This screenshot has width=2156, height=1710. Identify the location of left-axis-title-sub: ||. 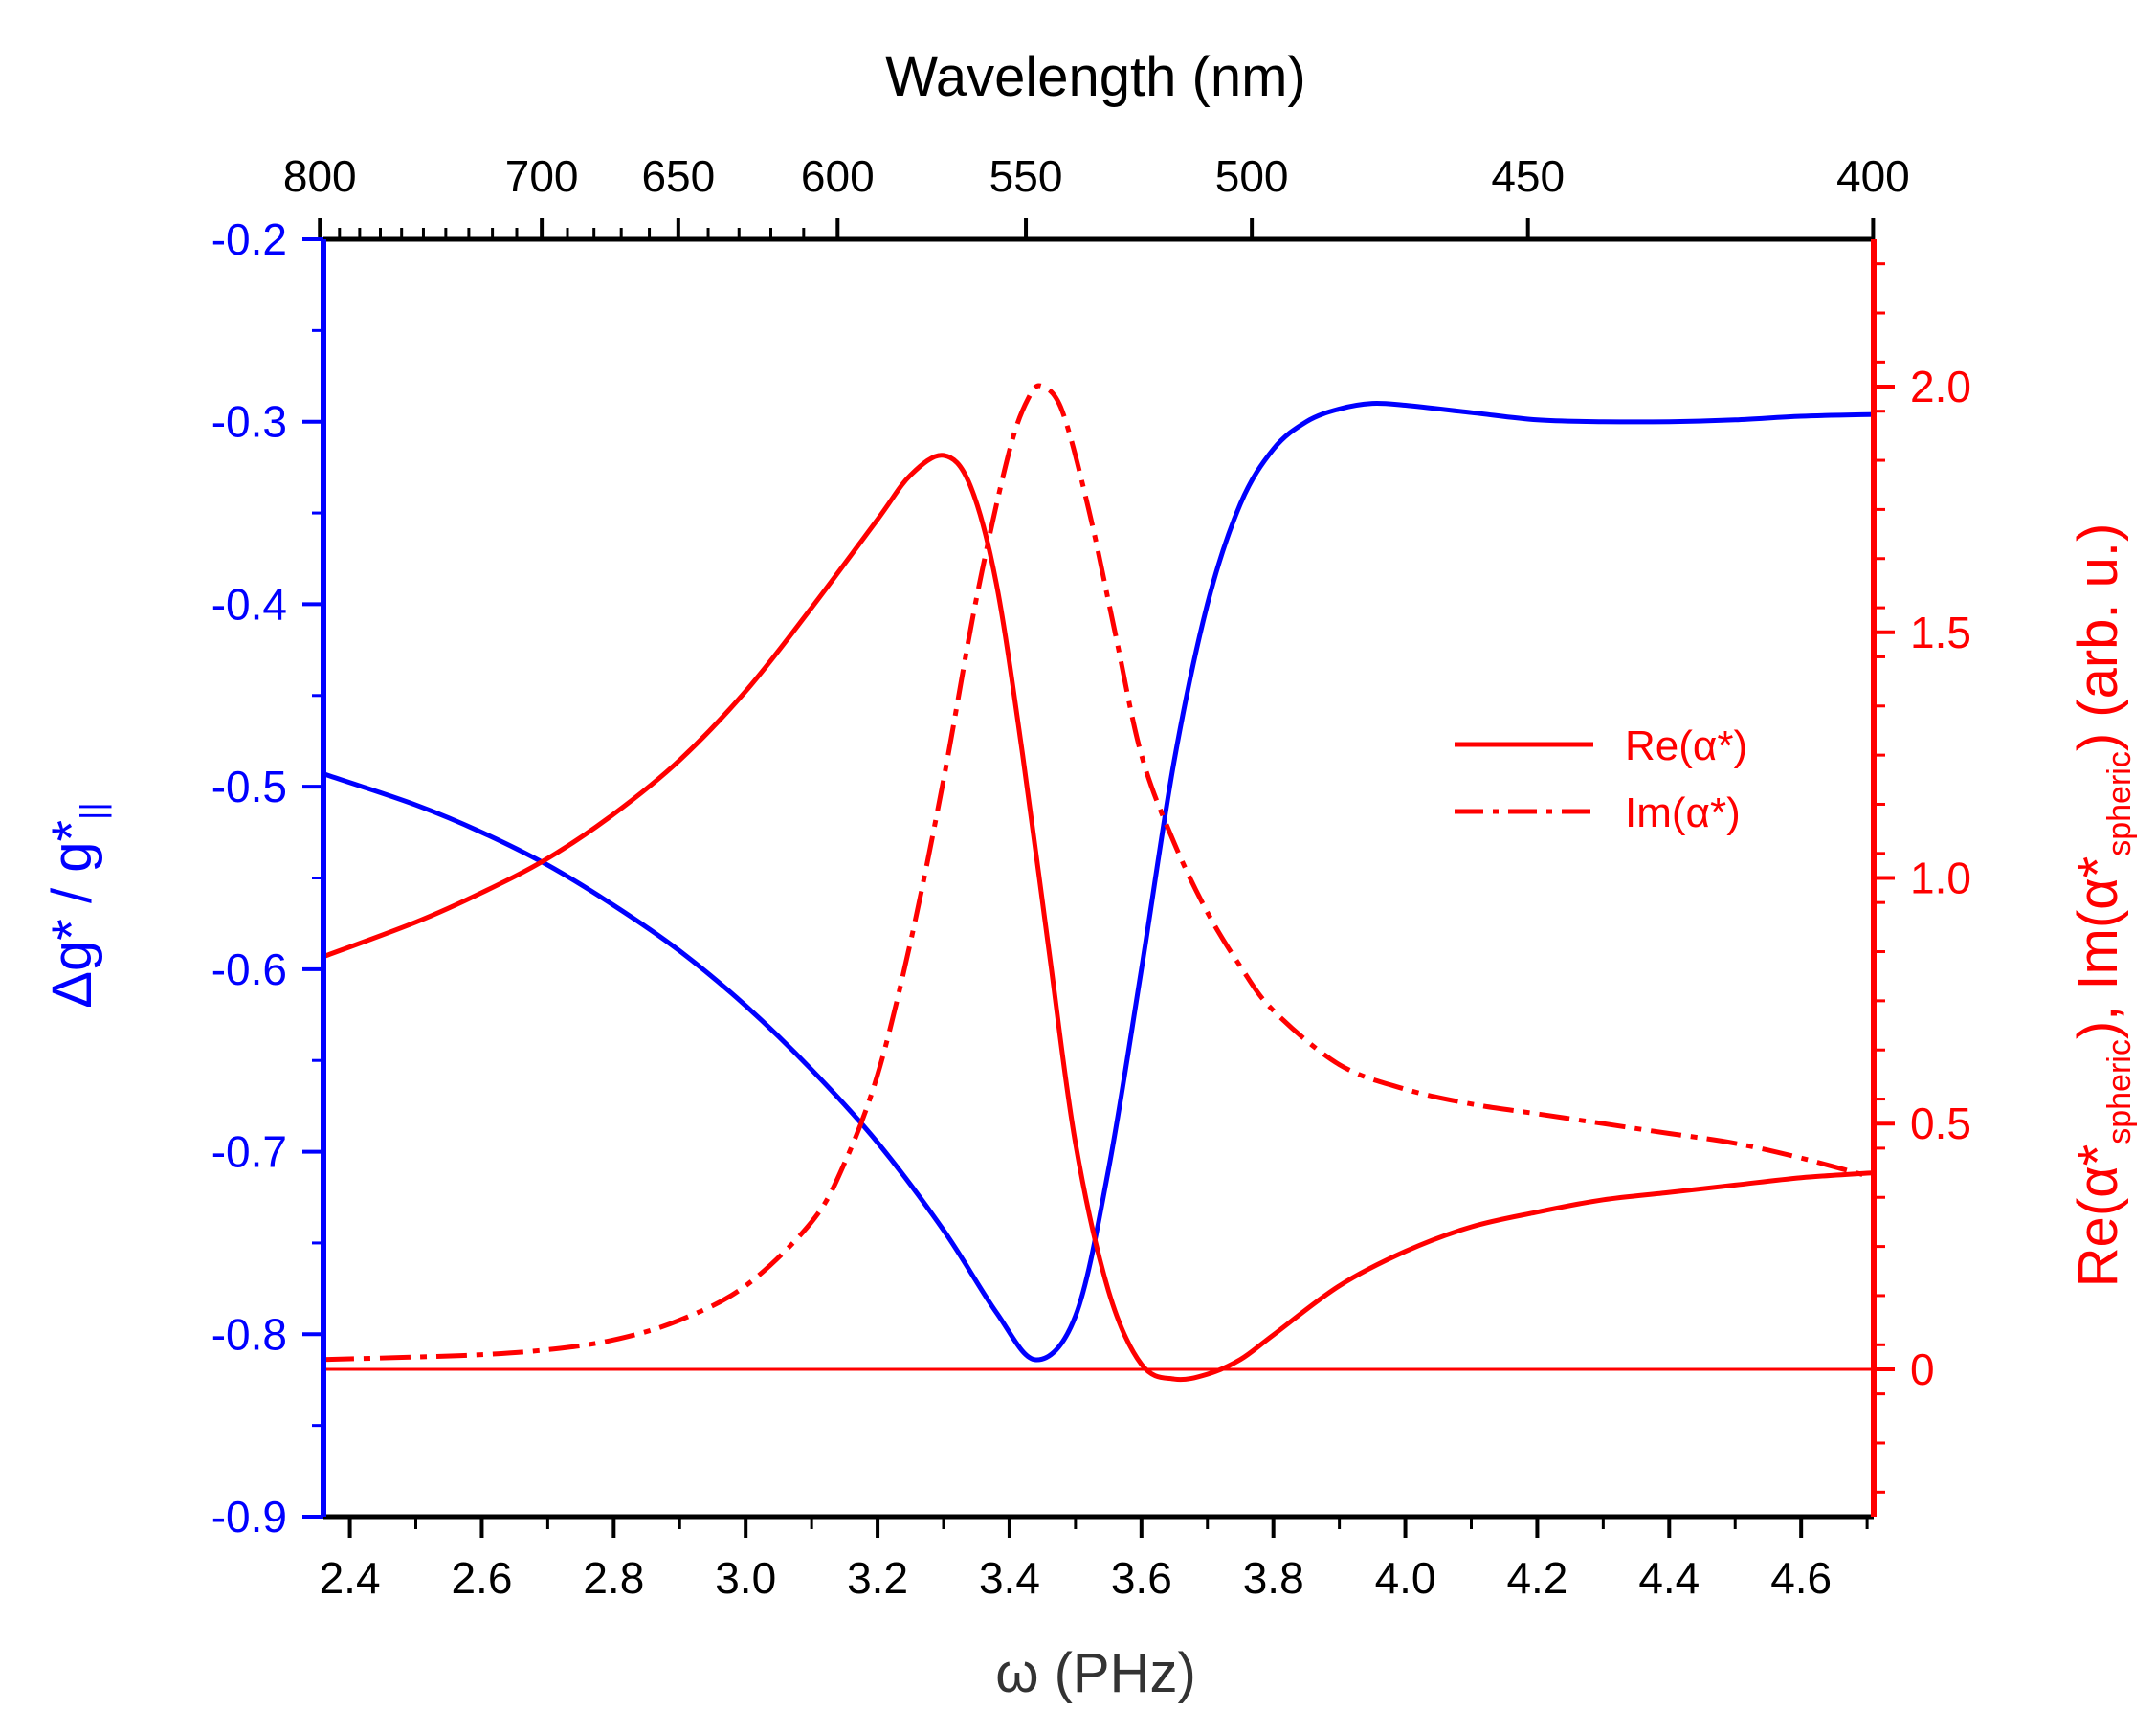
(92, 811).